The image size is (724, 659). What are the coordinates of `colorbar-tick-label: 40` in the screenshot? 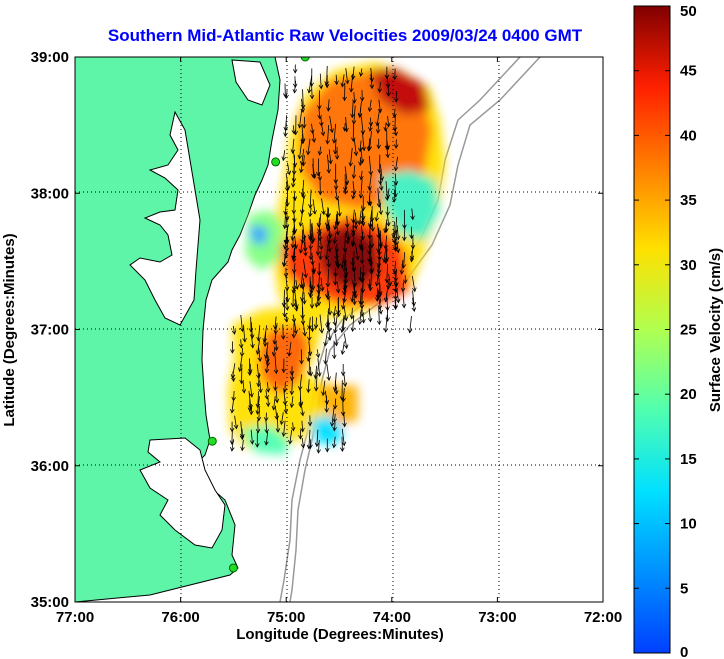 It's located at (688, 135).